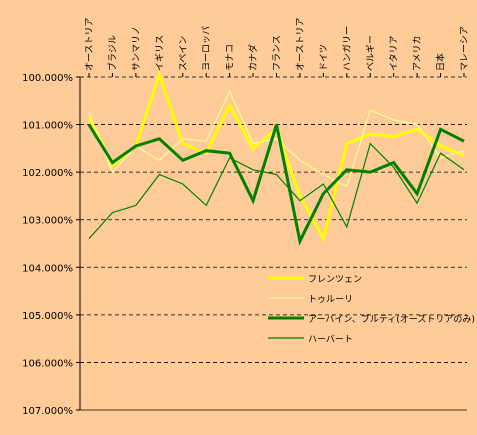  What do you see at coordinates (417, 53) in the screenshot?
I see `x-tick-label: アメリカ` at bounding box center [417, 53].